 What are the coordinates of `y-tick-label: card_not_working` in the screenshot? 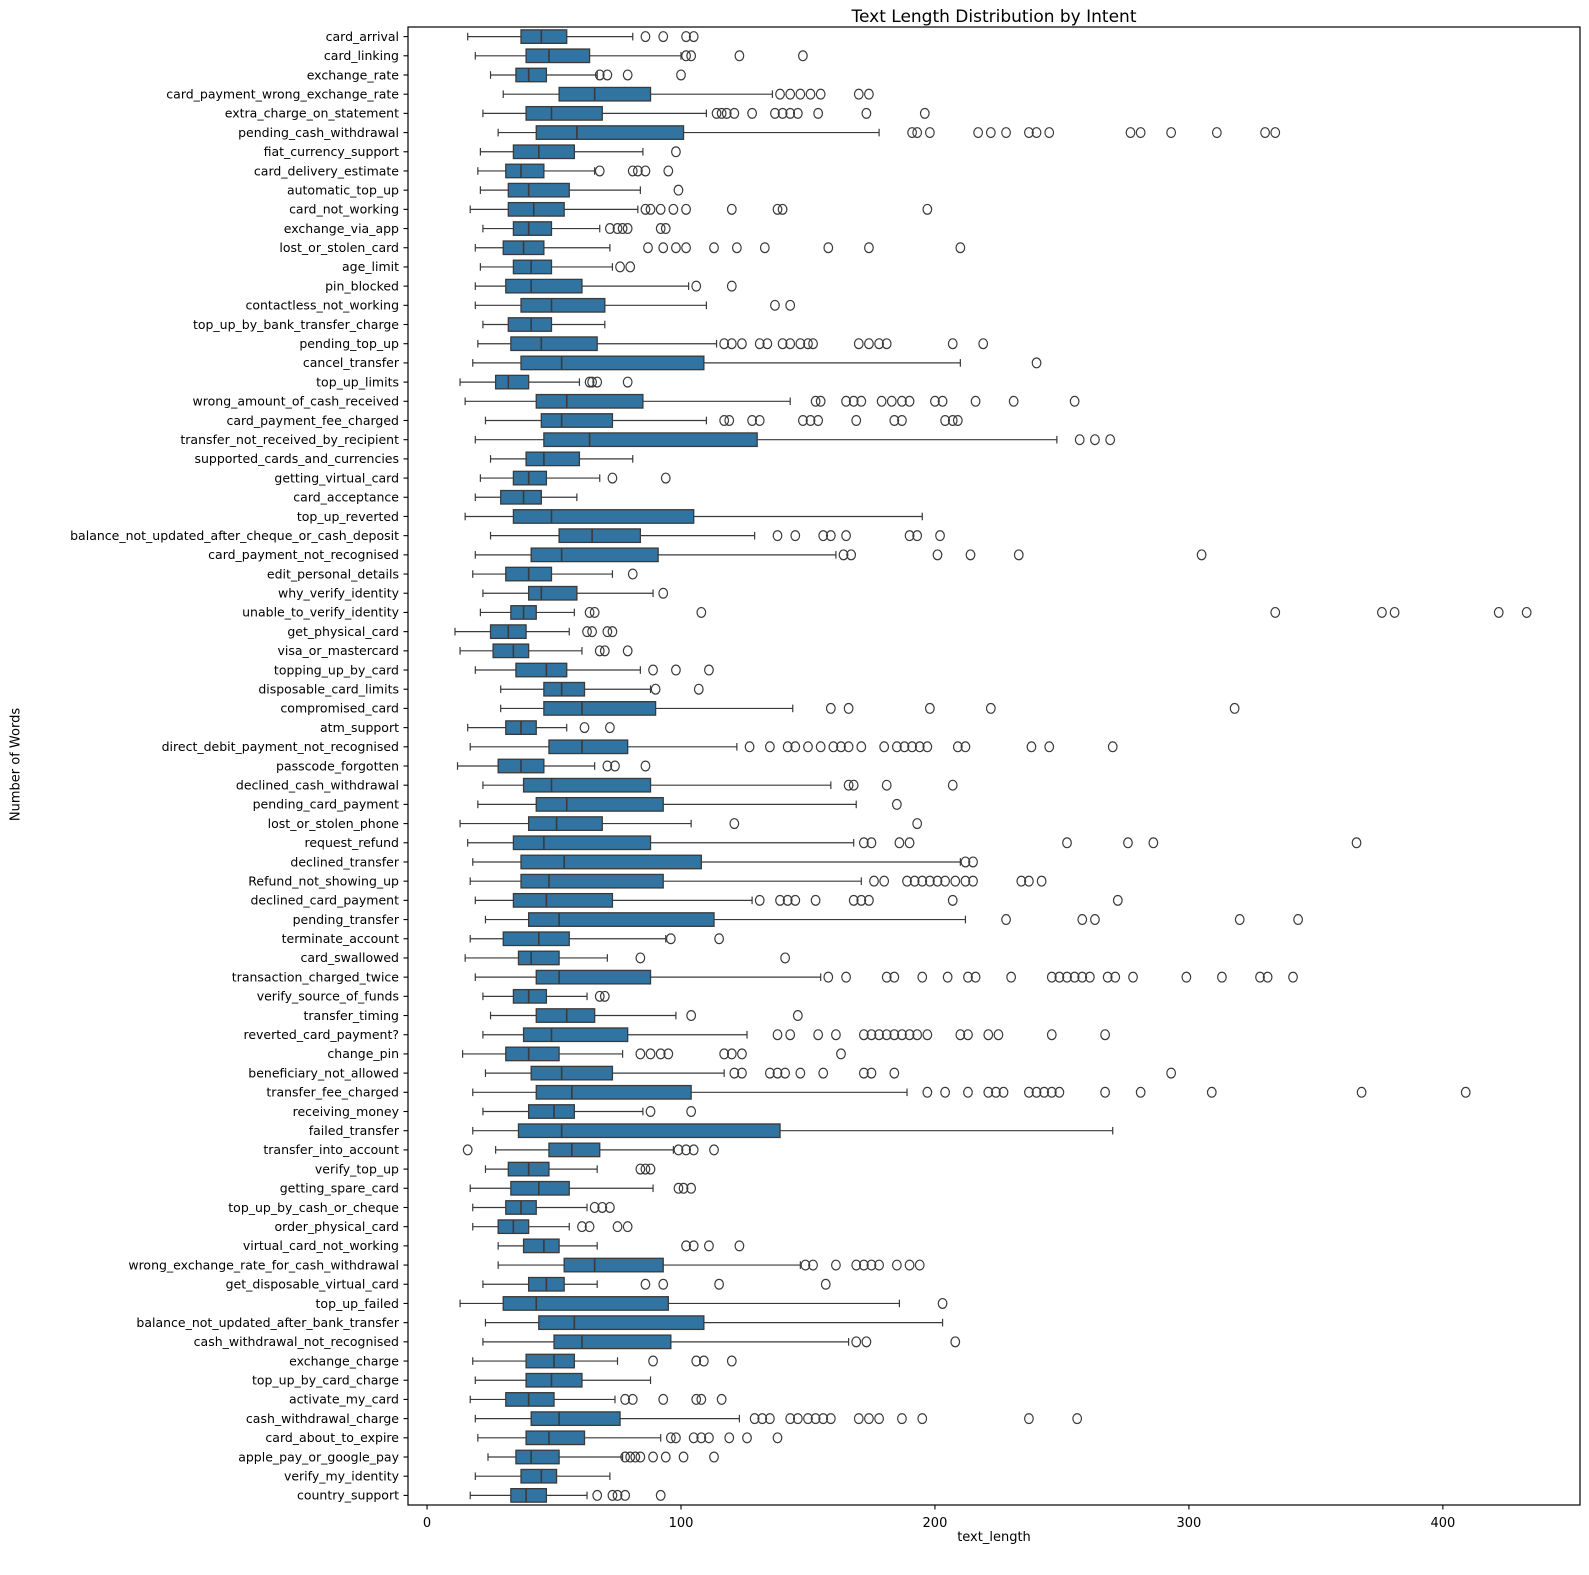 It's located at (344, 209).